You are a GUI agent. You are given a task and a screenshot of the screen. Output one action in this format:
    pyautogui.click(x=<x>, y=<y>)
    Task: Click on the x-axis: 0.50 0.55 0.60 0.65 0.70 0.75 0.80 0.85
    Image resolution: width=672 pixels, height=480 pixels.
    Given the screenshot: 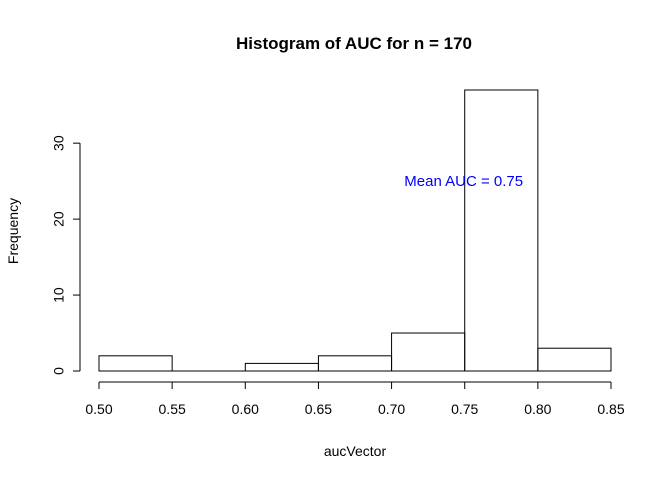 What is the action you would take?
    pyautogui.click(x=355, y=399)
    